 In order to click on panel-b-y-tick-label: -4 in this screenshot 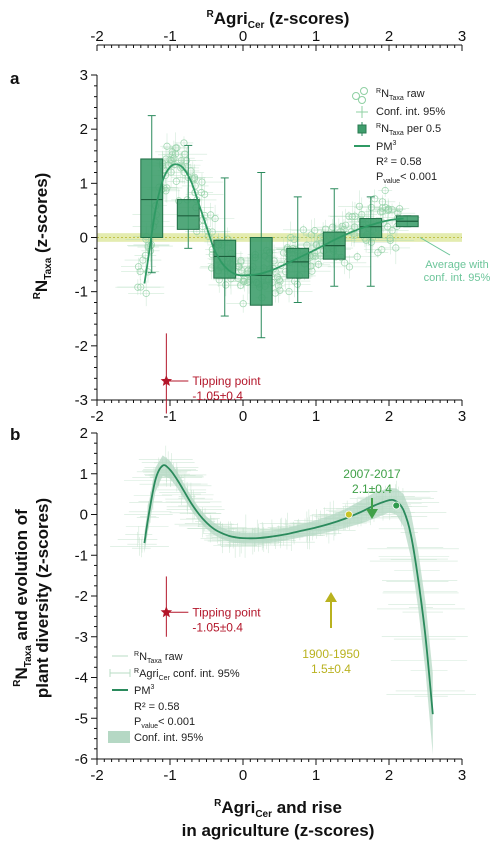, I will do `click(81, 678)`.